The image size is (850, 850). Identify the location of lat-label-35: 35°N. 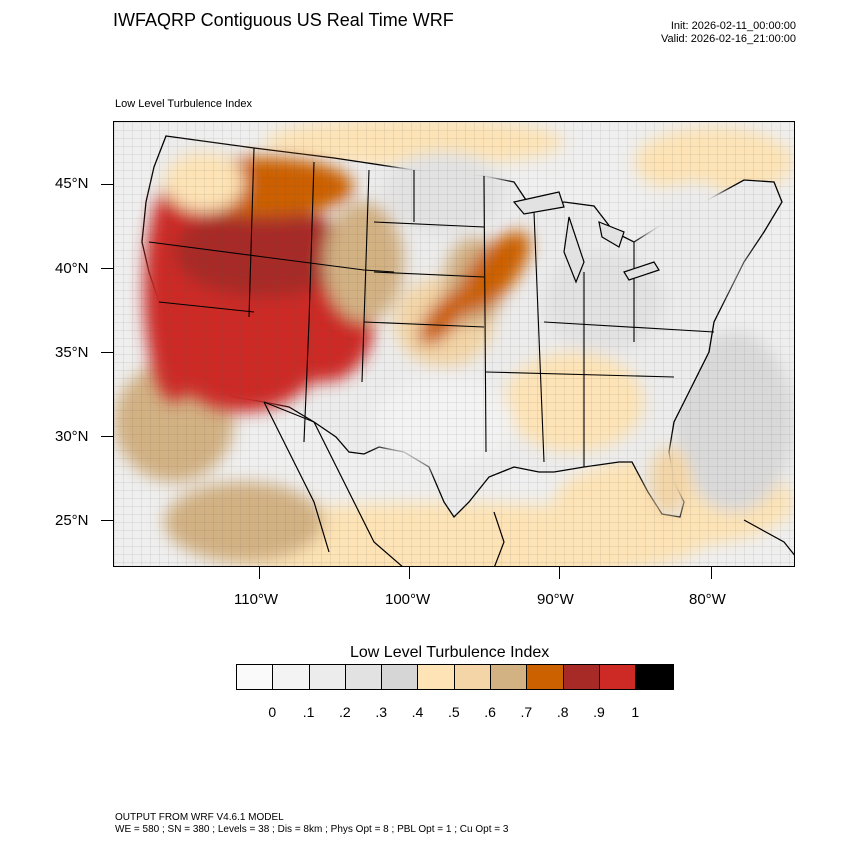
(72, 352).